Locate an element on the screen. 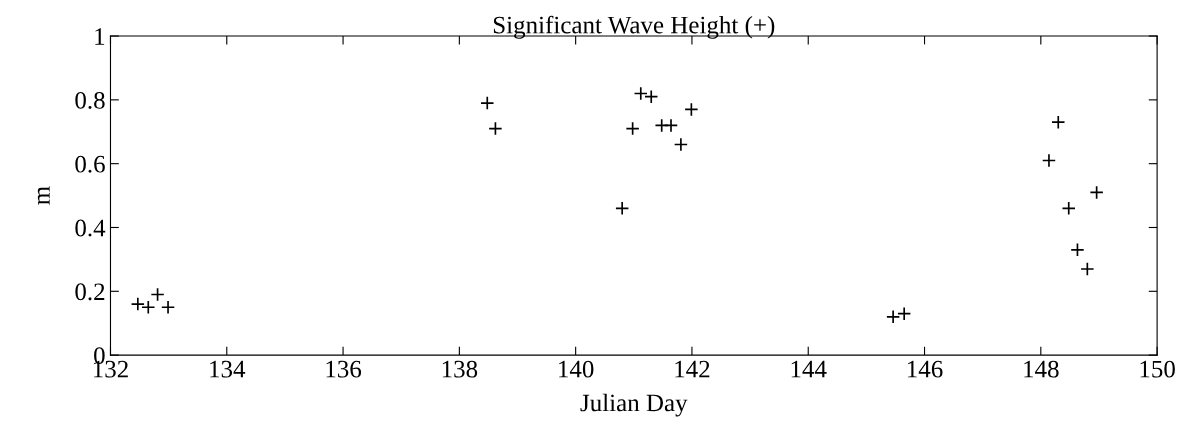 The image size is (1188, 445). x-tick-label: 134 is located at coordinates (228, 369).